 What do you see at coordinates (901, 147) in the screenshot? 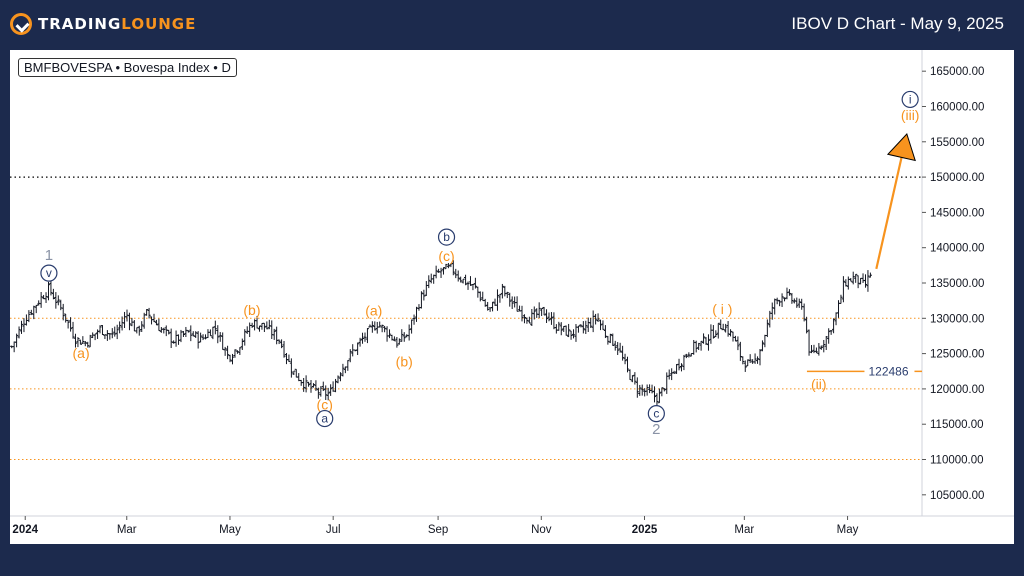
I see `projection-arrow-head` at bounding box center [901, 147].